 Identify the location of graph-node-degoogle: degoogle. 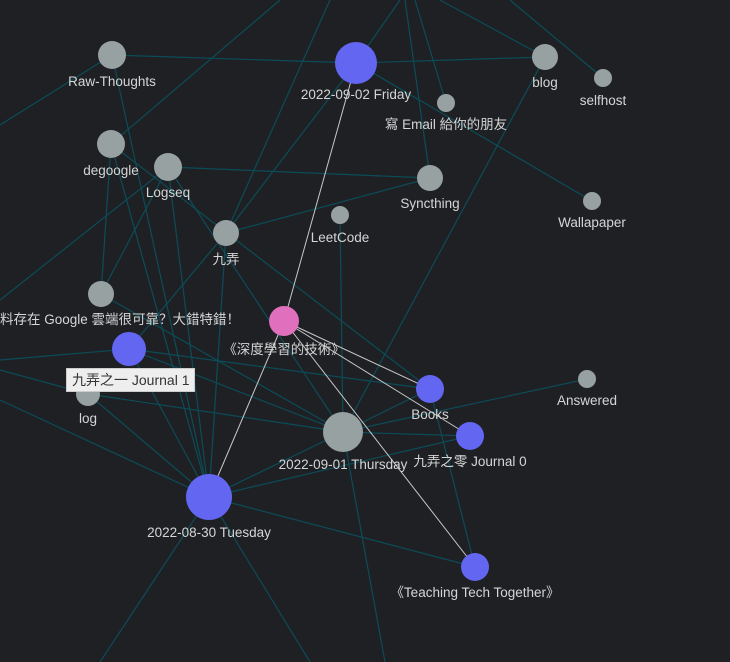
(111, 154).